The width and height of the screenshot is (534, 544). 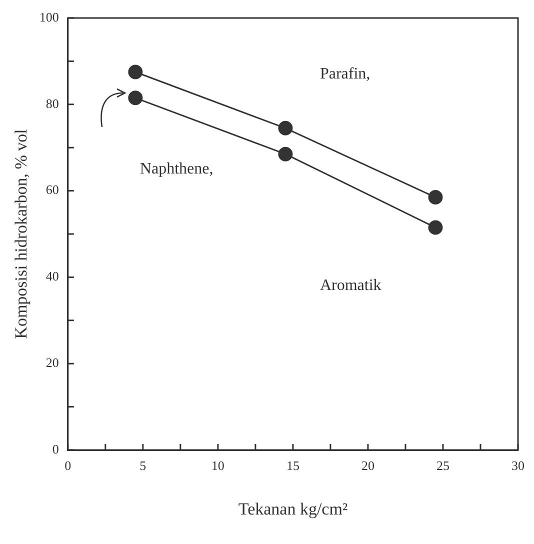 I want to click on y-tick-label: 60, so click(x=52, y=190).